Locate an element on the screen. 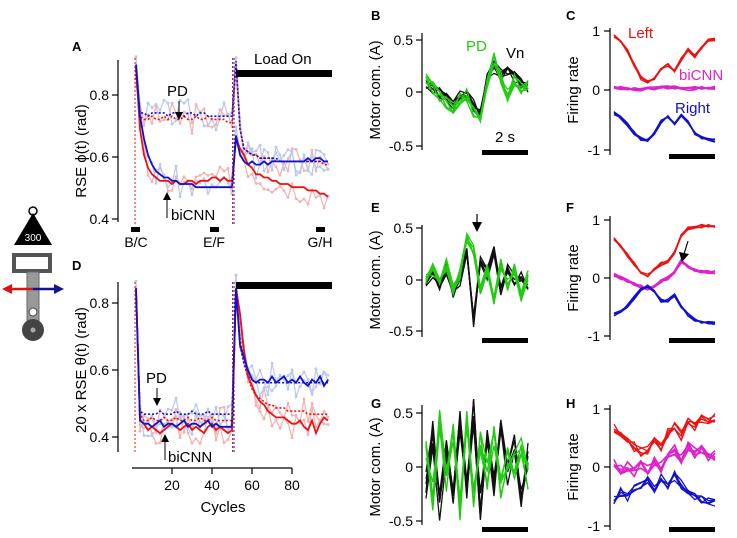 Image resolution: width=737 pixels, height=538 pixels. panel-f-scale-bar is located at coordinates (692, 340).